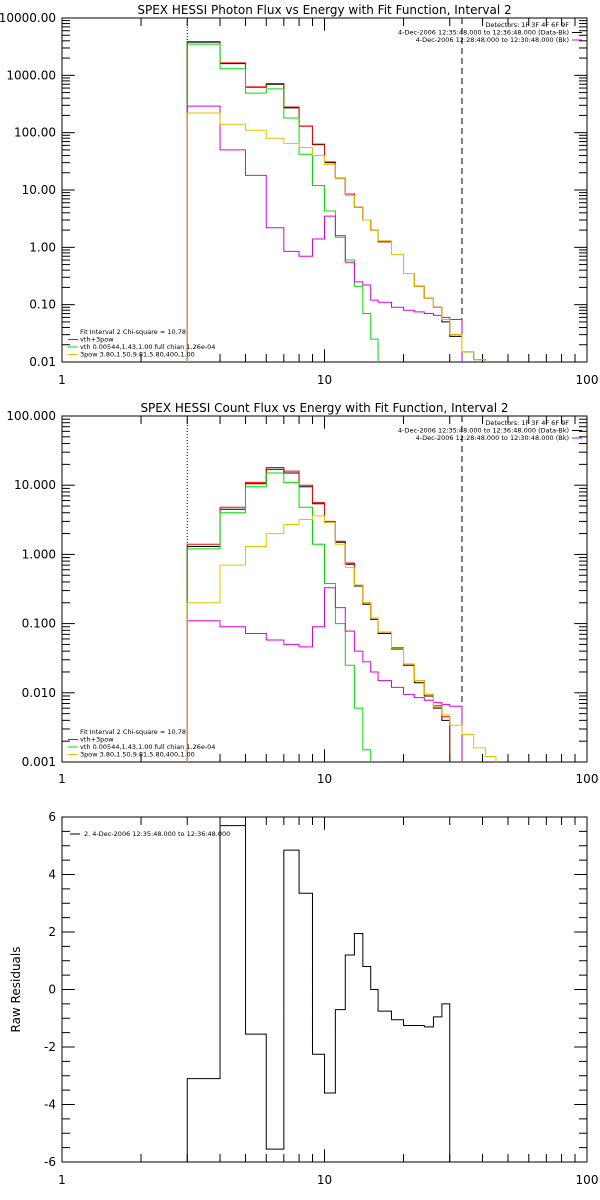 The width and height of the screenshot is (600, 1200). What do you see at coordinates (50, 1047) in the screenshot?
I see `y-tick-label: -2` at bounding box center [50, 1047].